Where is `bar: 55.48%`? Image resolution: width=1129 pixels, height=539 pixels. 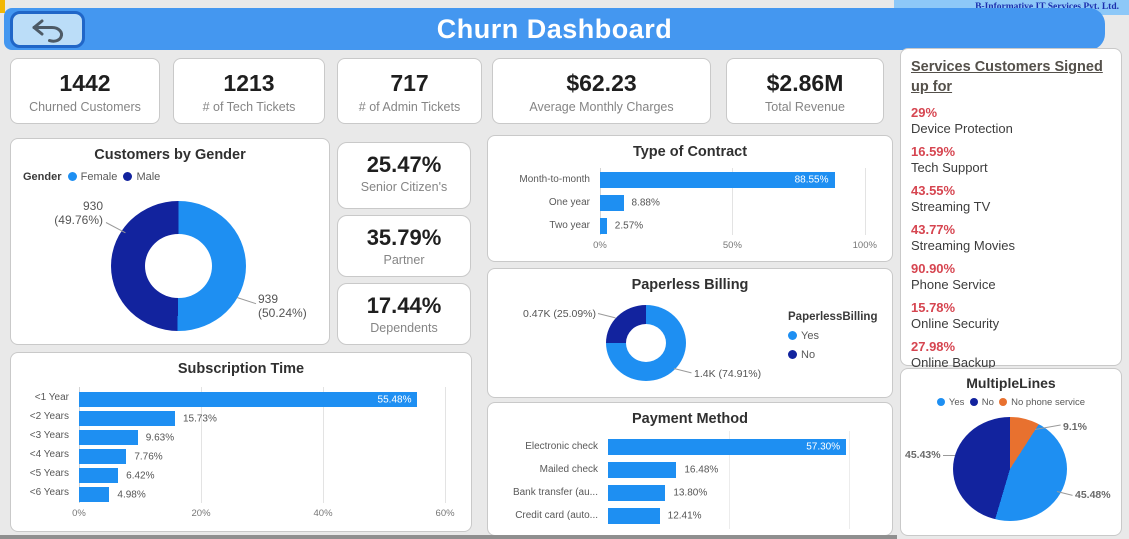 bar: 55.48% is located at coordinates (248, 399).